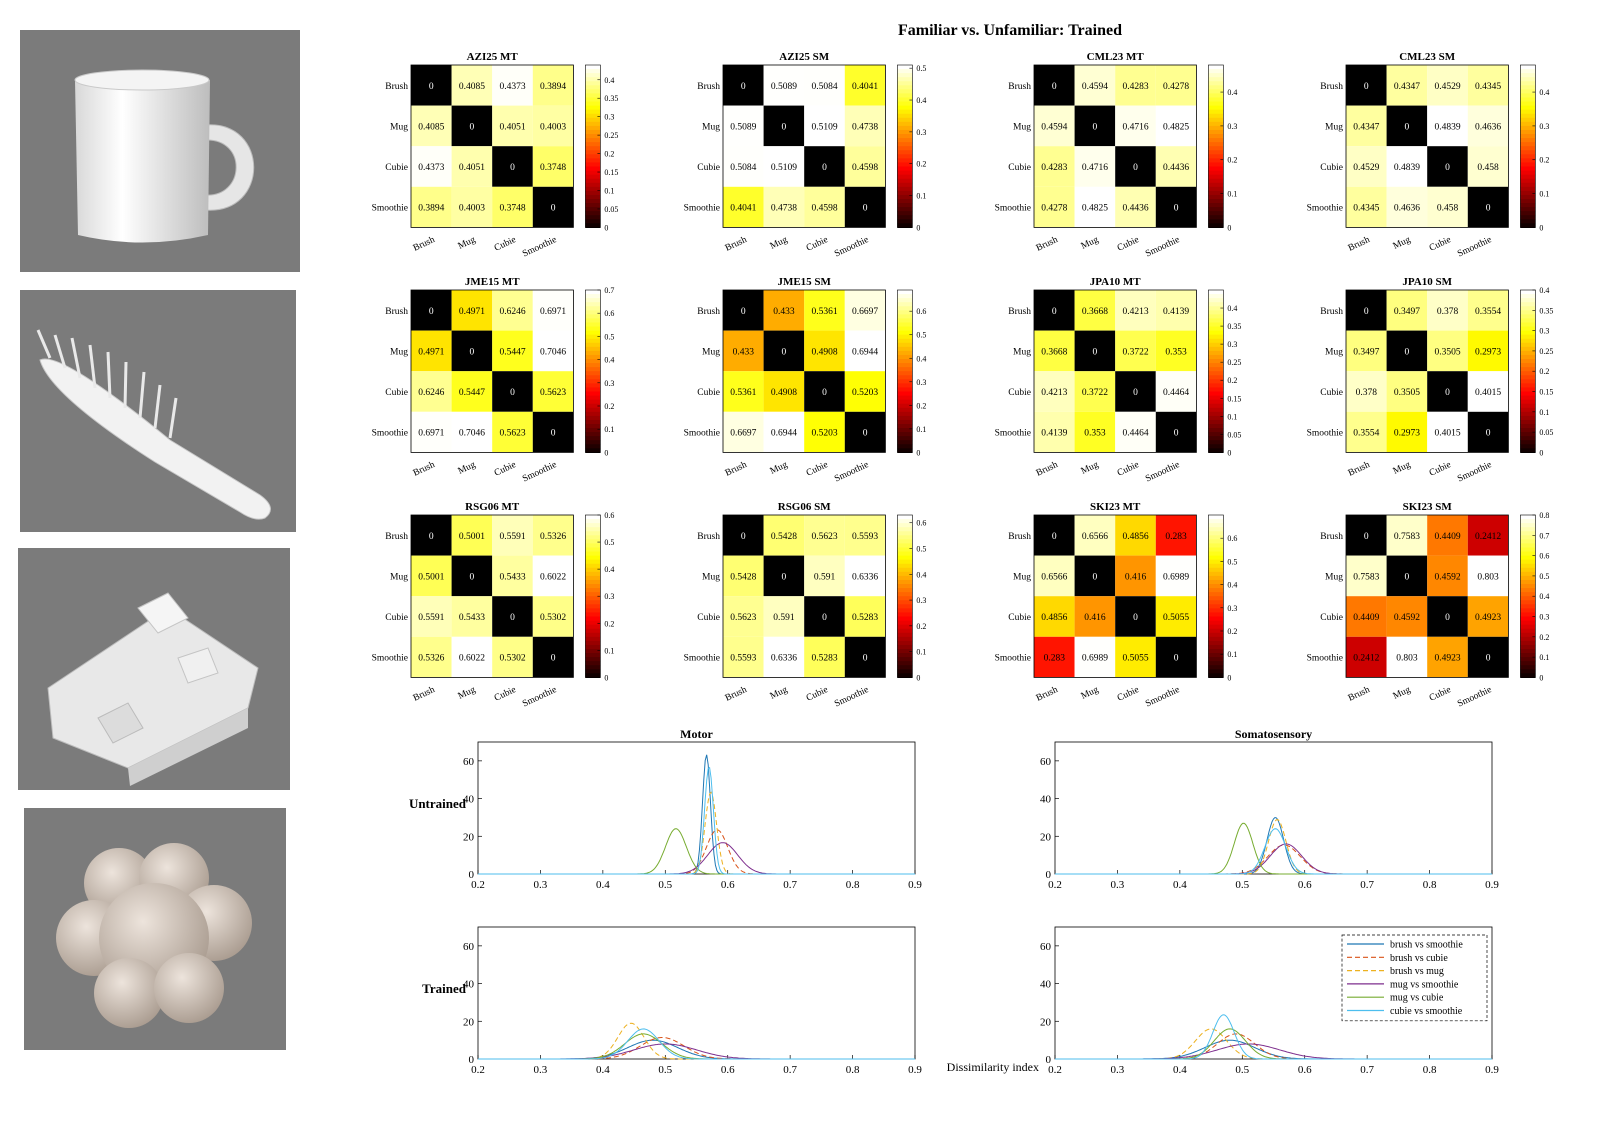 This screenshot has height=1142, width=1622. I want to click on heatmap-value: 0.5089, so click(743, 127).